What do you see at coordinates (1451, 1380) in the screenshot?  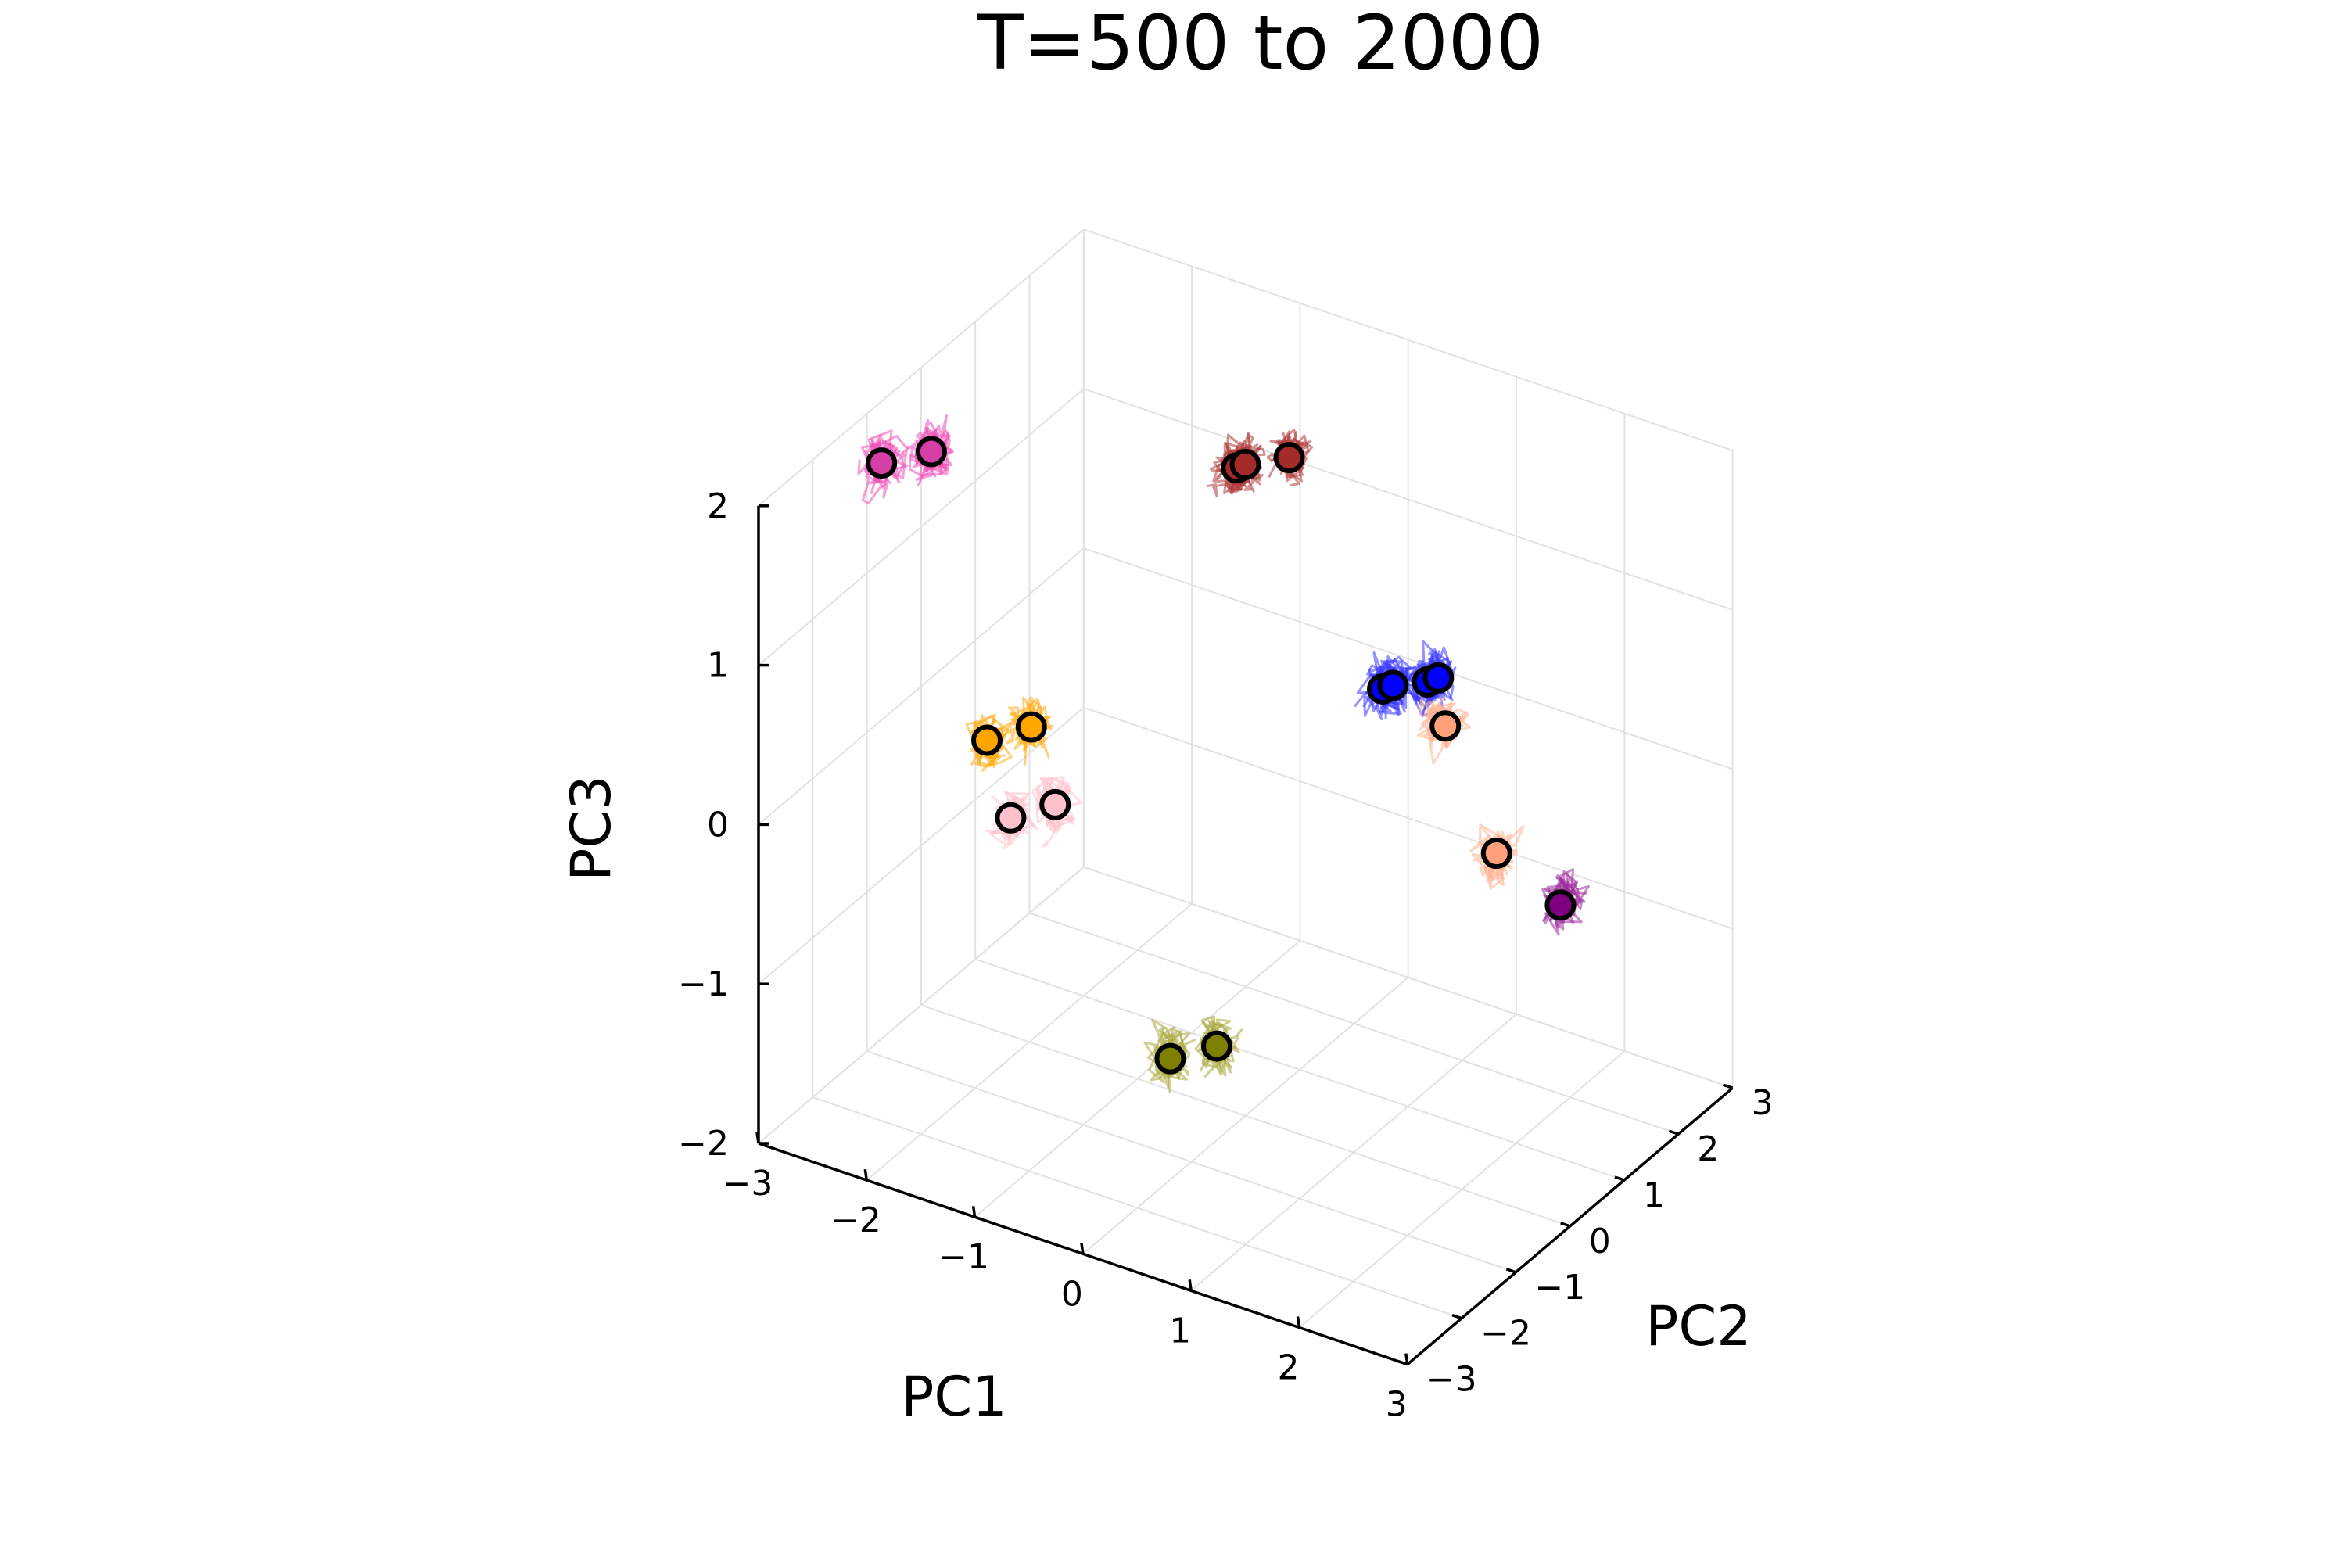 I see `y-tick-label: −3` at bounding box center [1451, 1380].